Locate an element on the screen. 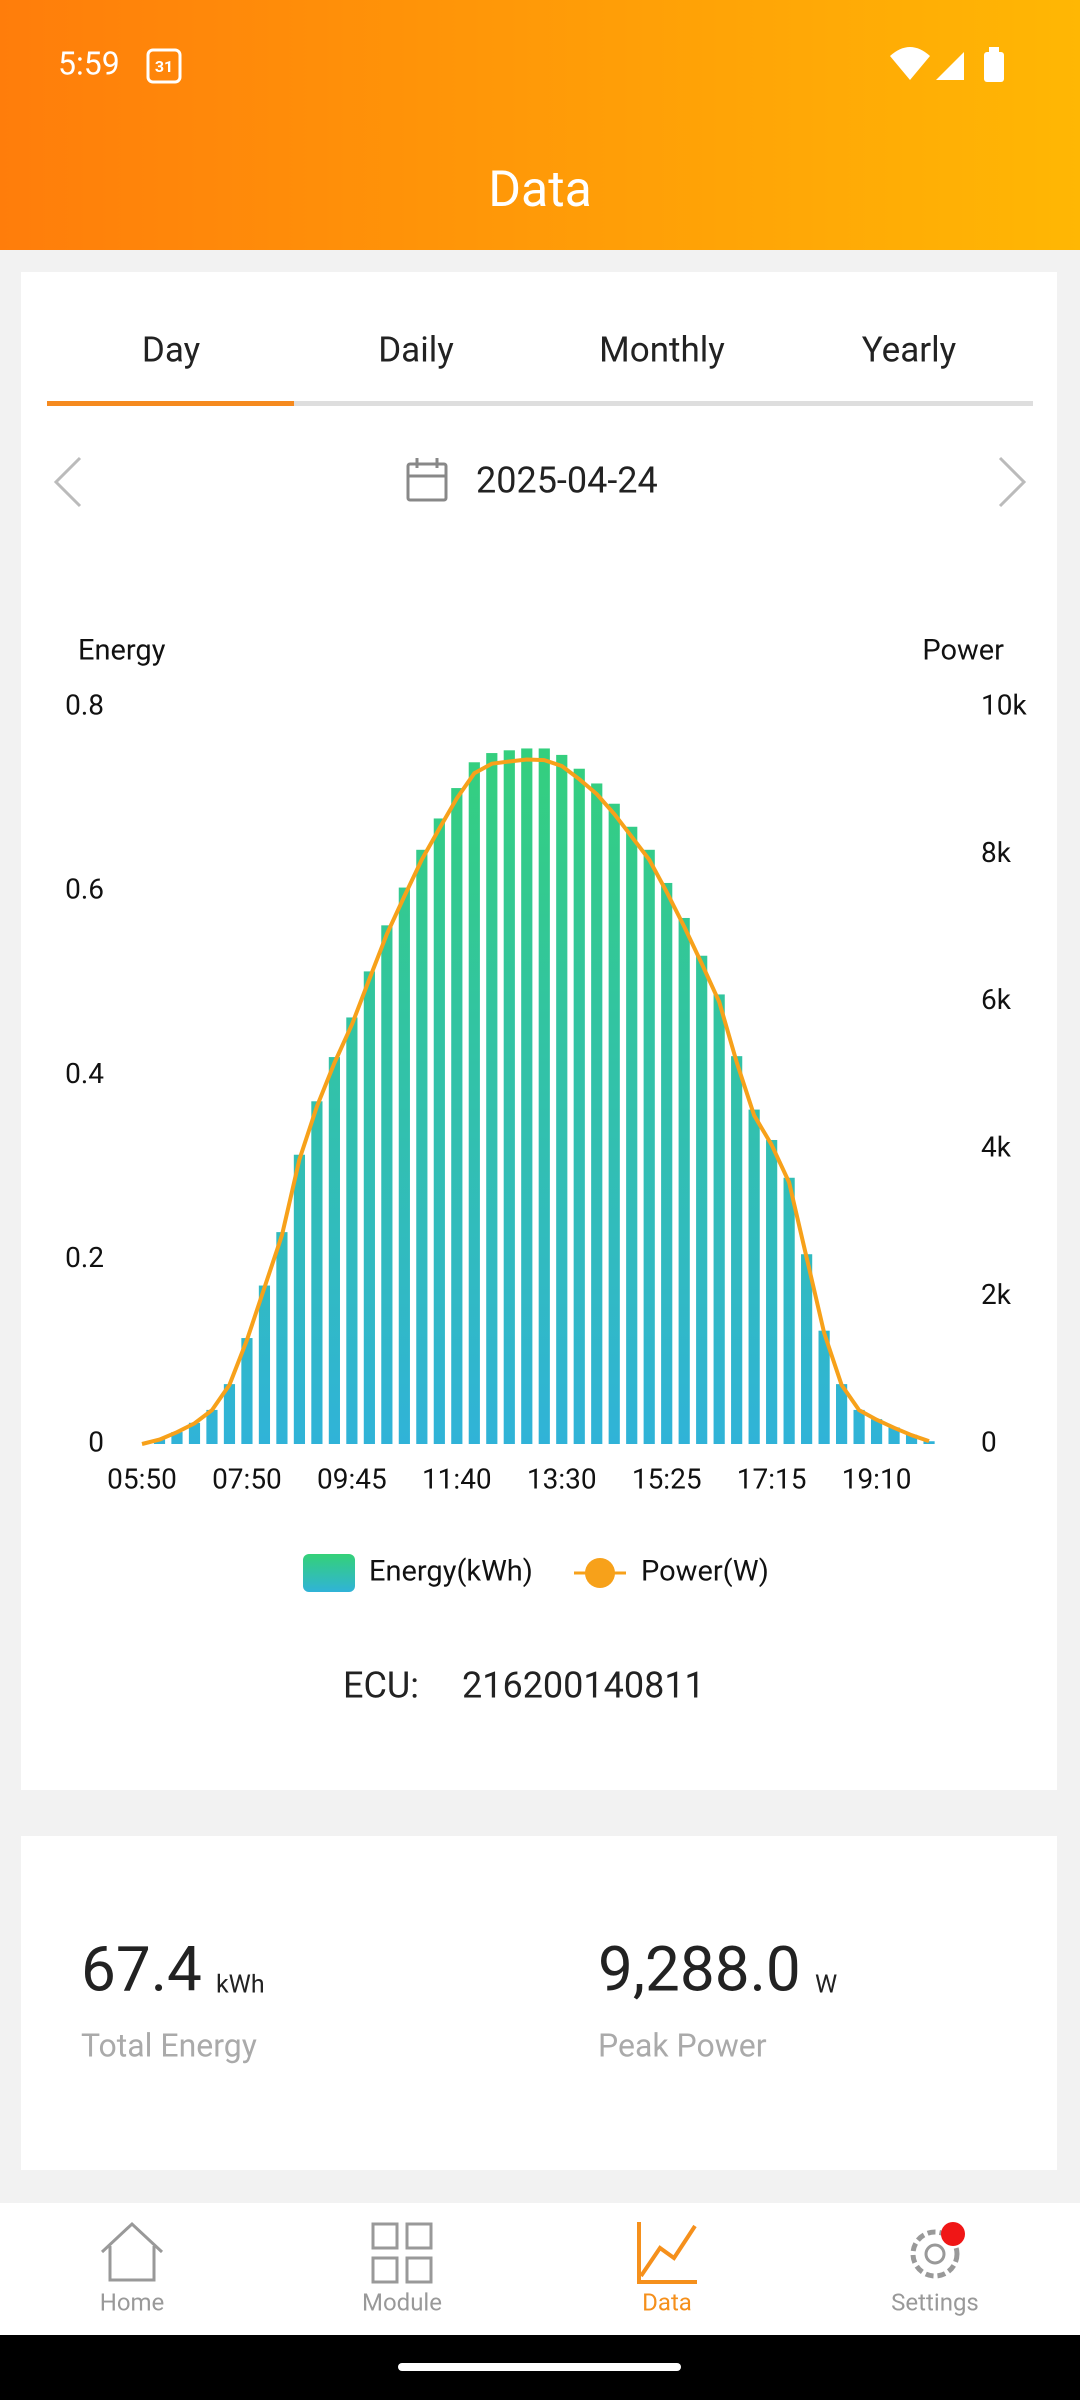 The image size is (1080, 2400). ecu-id: 216200140811 is located at coordinates (583, 1686).